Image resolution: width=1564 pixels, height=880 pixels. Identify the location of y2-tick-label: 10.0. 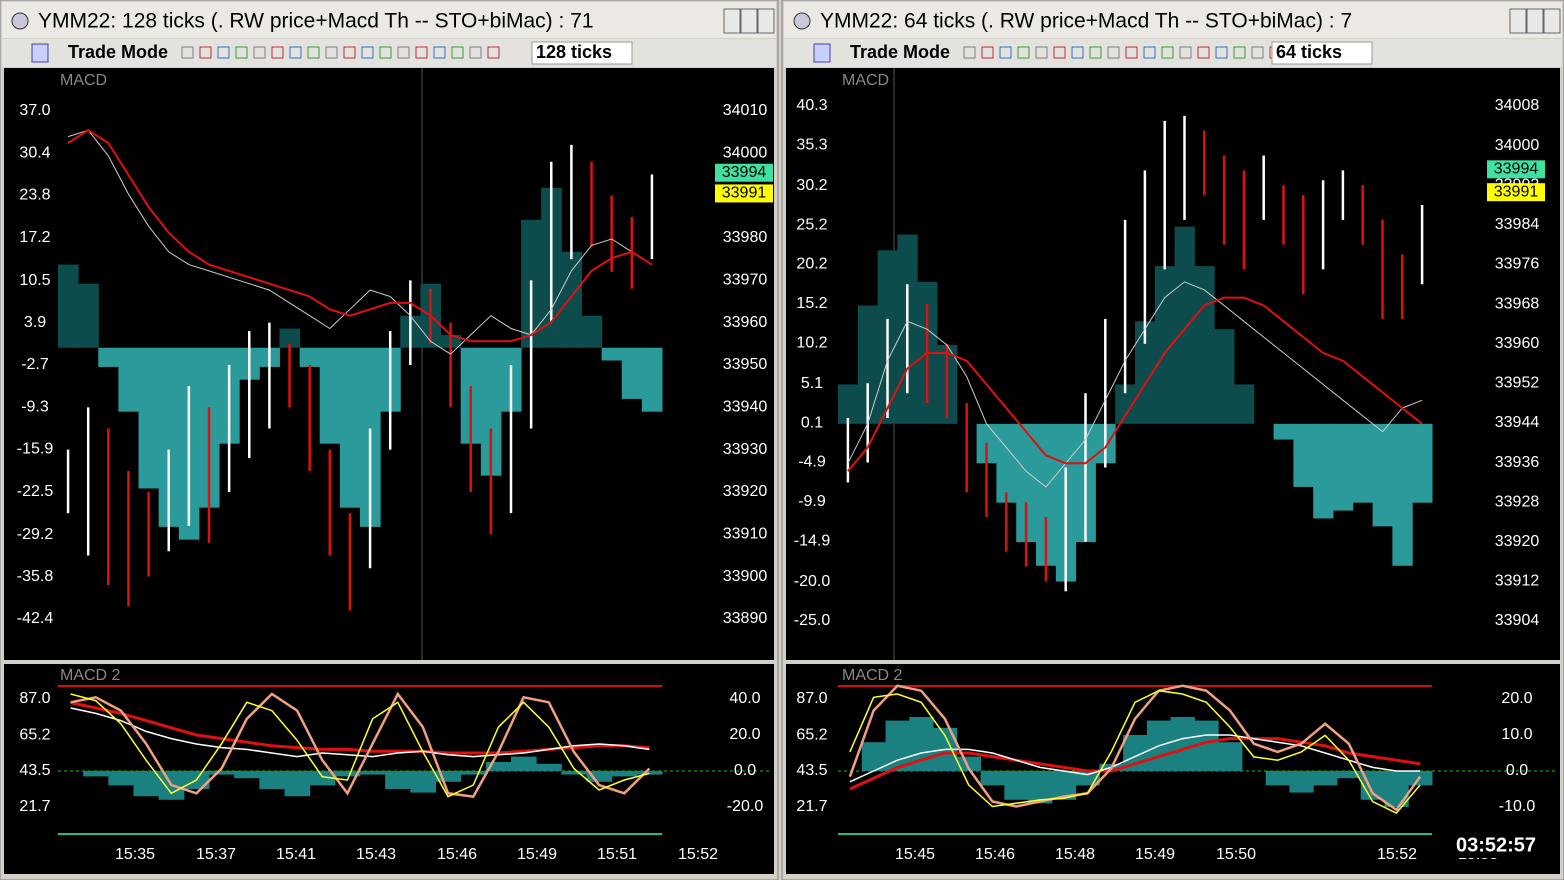
(1516, 734).